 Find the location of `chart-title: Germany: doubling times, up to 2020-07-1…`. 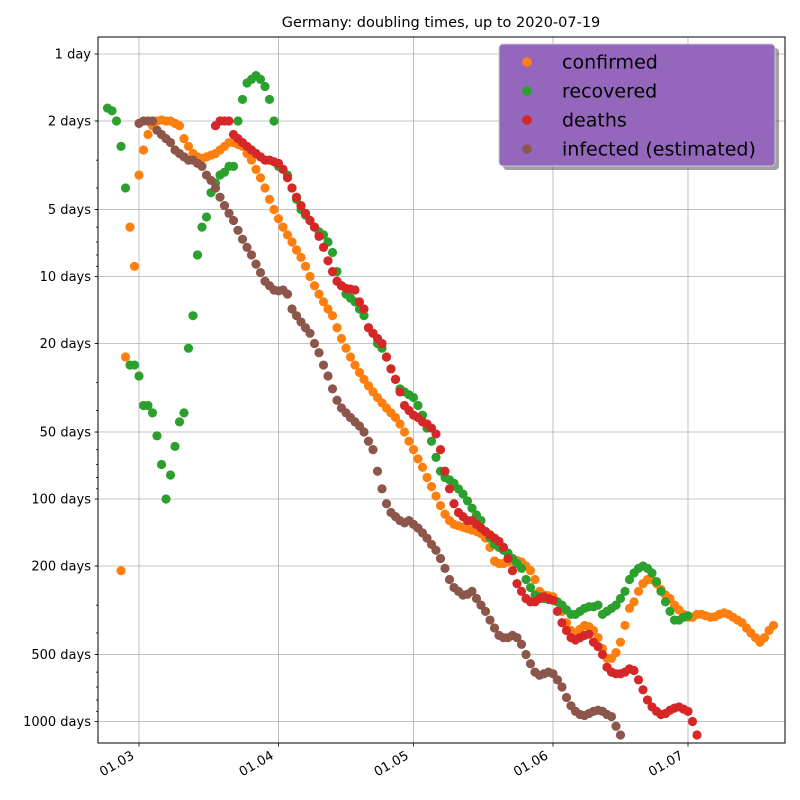

chart-title: Germany: doubling times, up to 2020-07-1… is located at coordinates (441, 23).